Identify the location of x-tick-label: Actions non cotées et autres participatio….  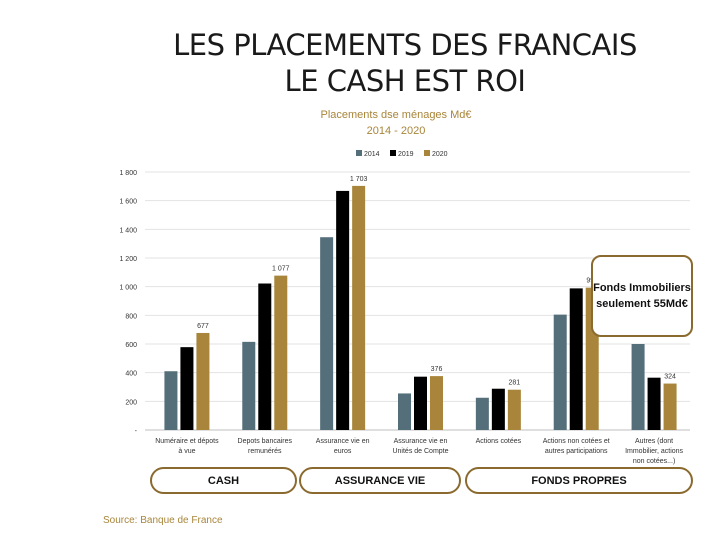
(576, 446).